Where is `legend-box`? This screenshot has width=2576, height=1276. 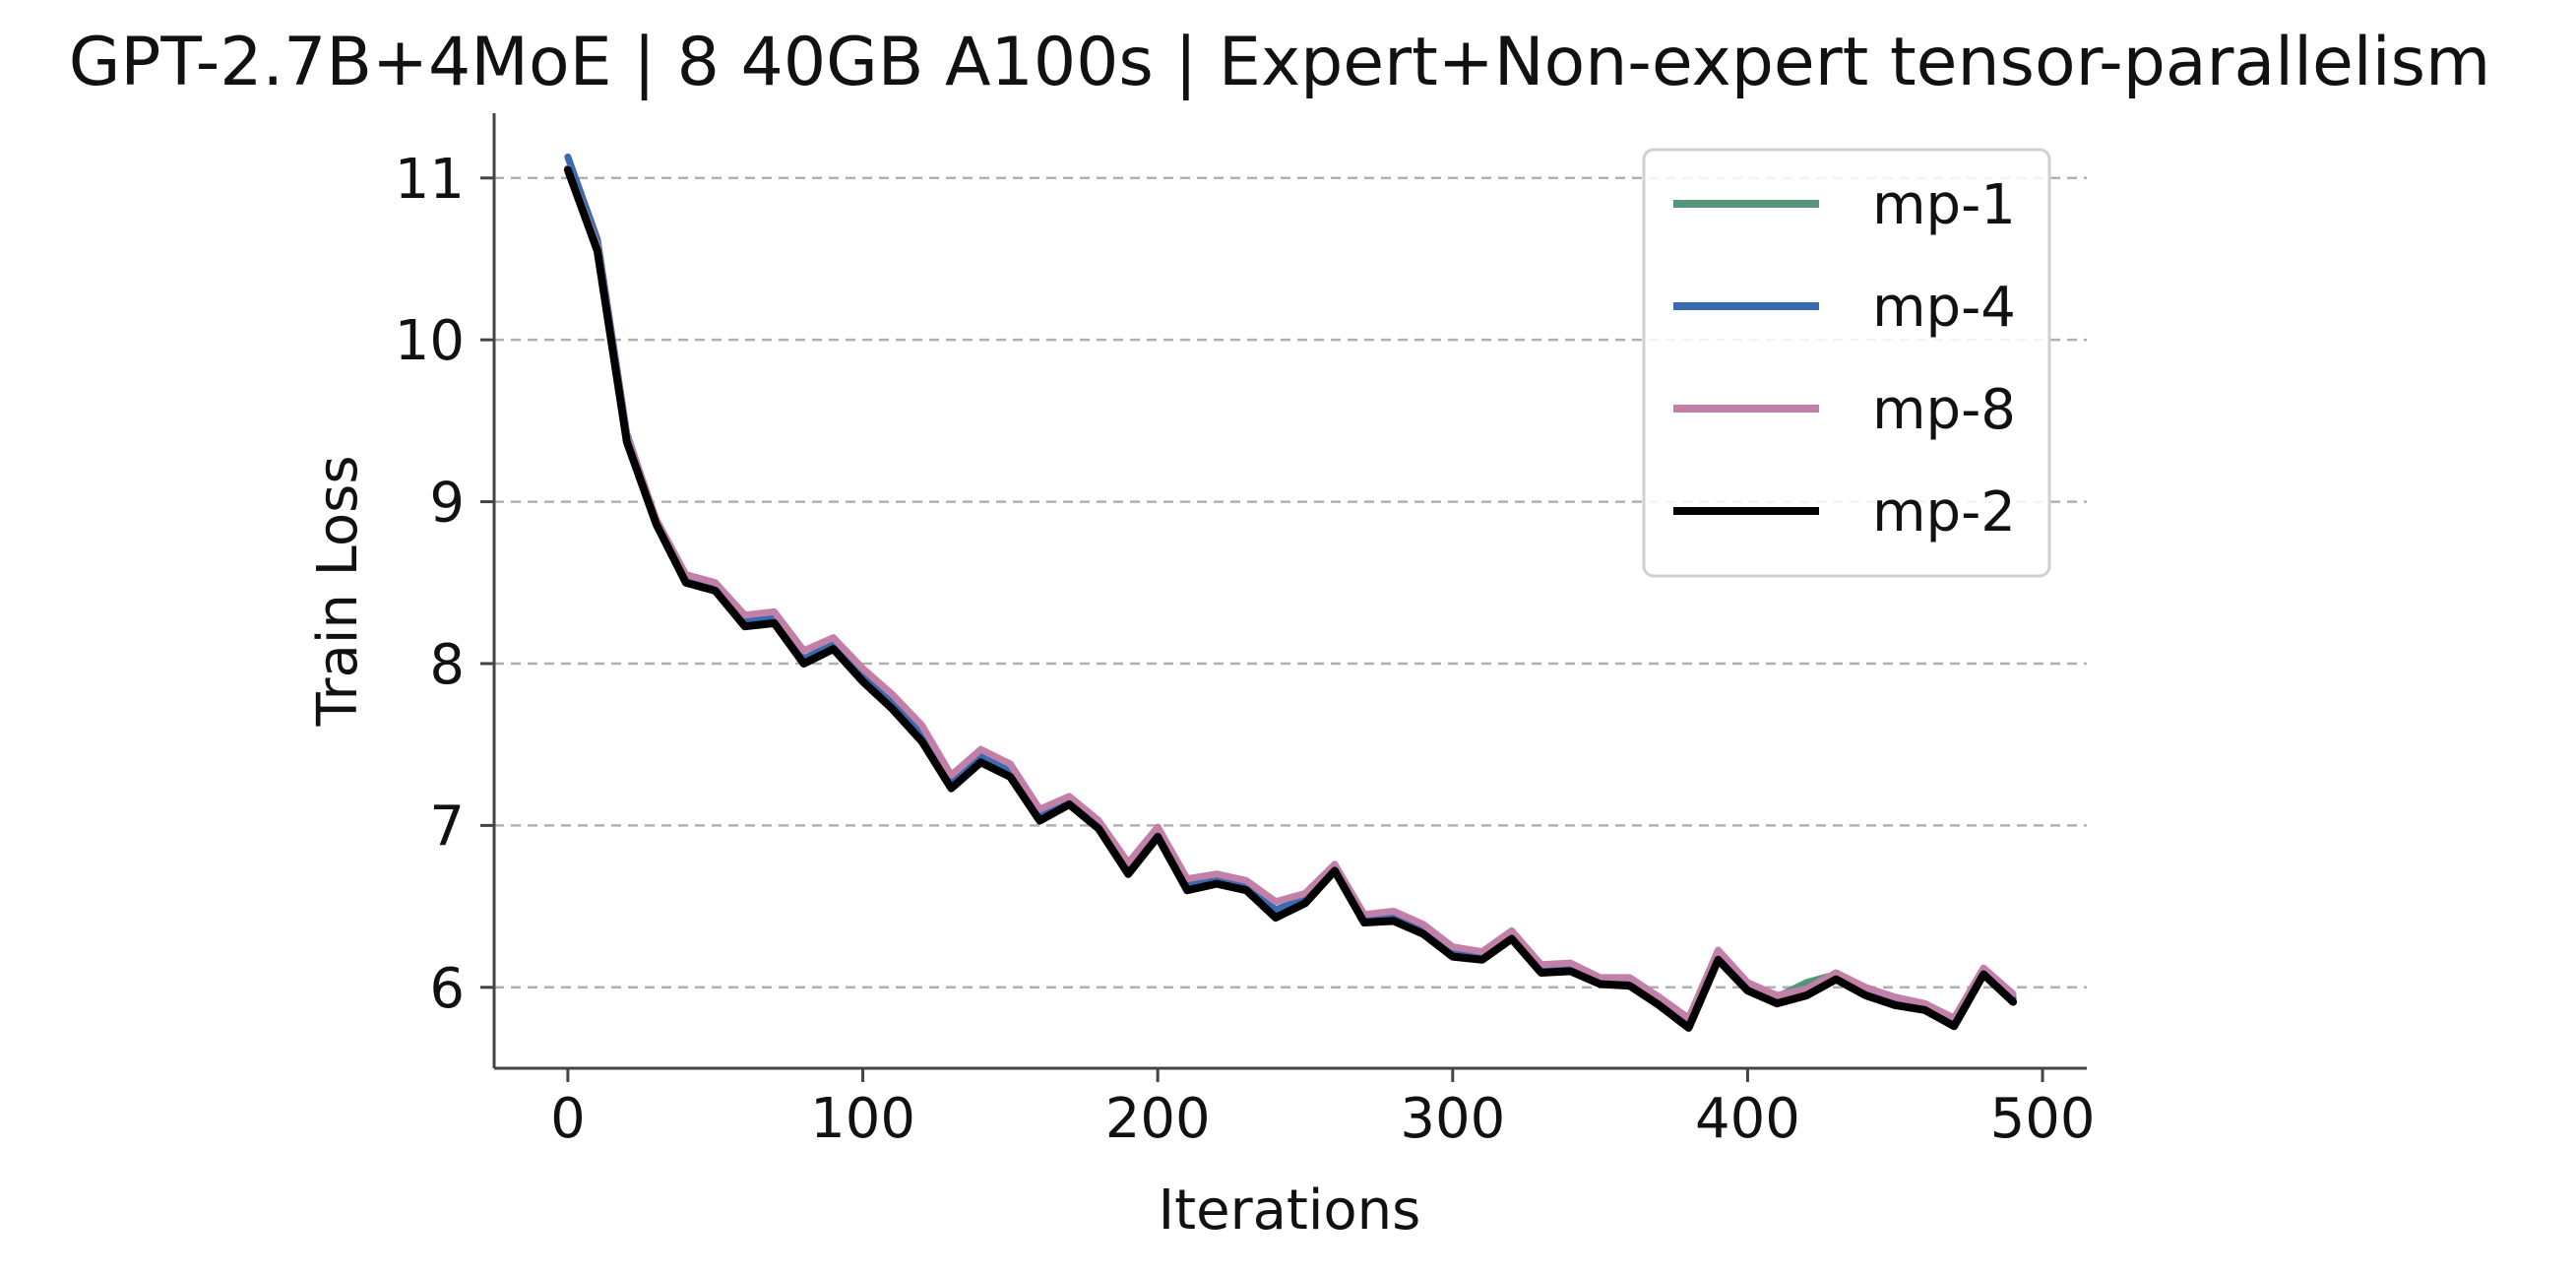 legend-box is located at coordinates (1846, 363).